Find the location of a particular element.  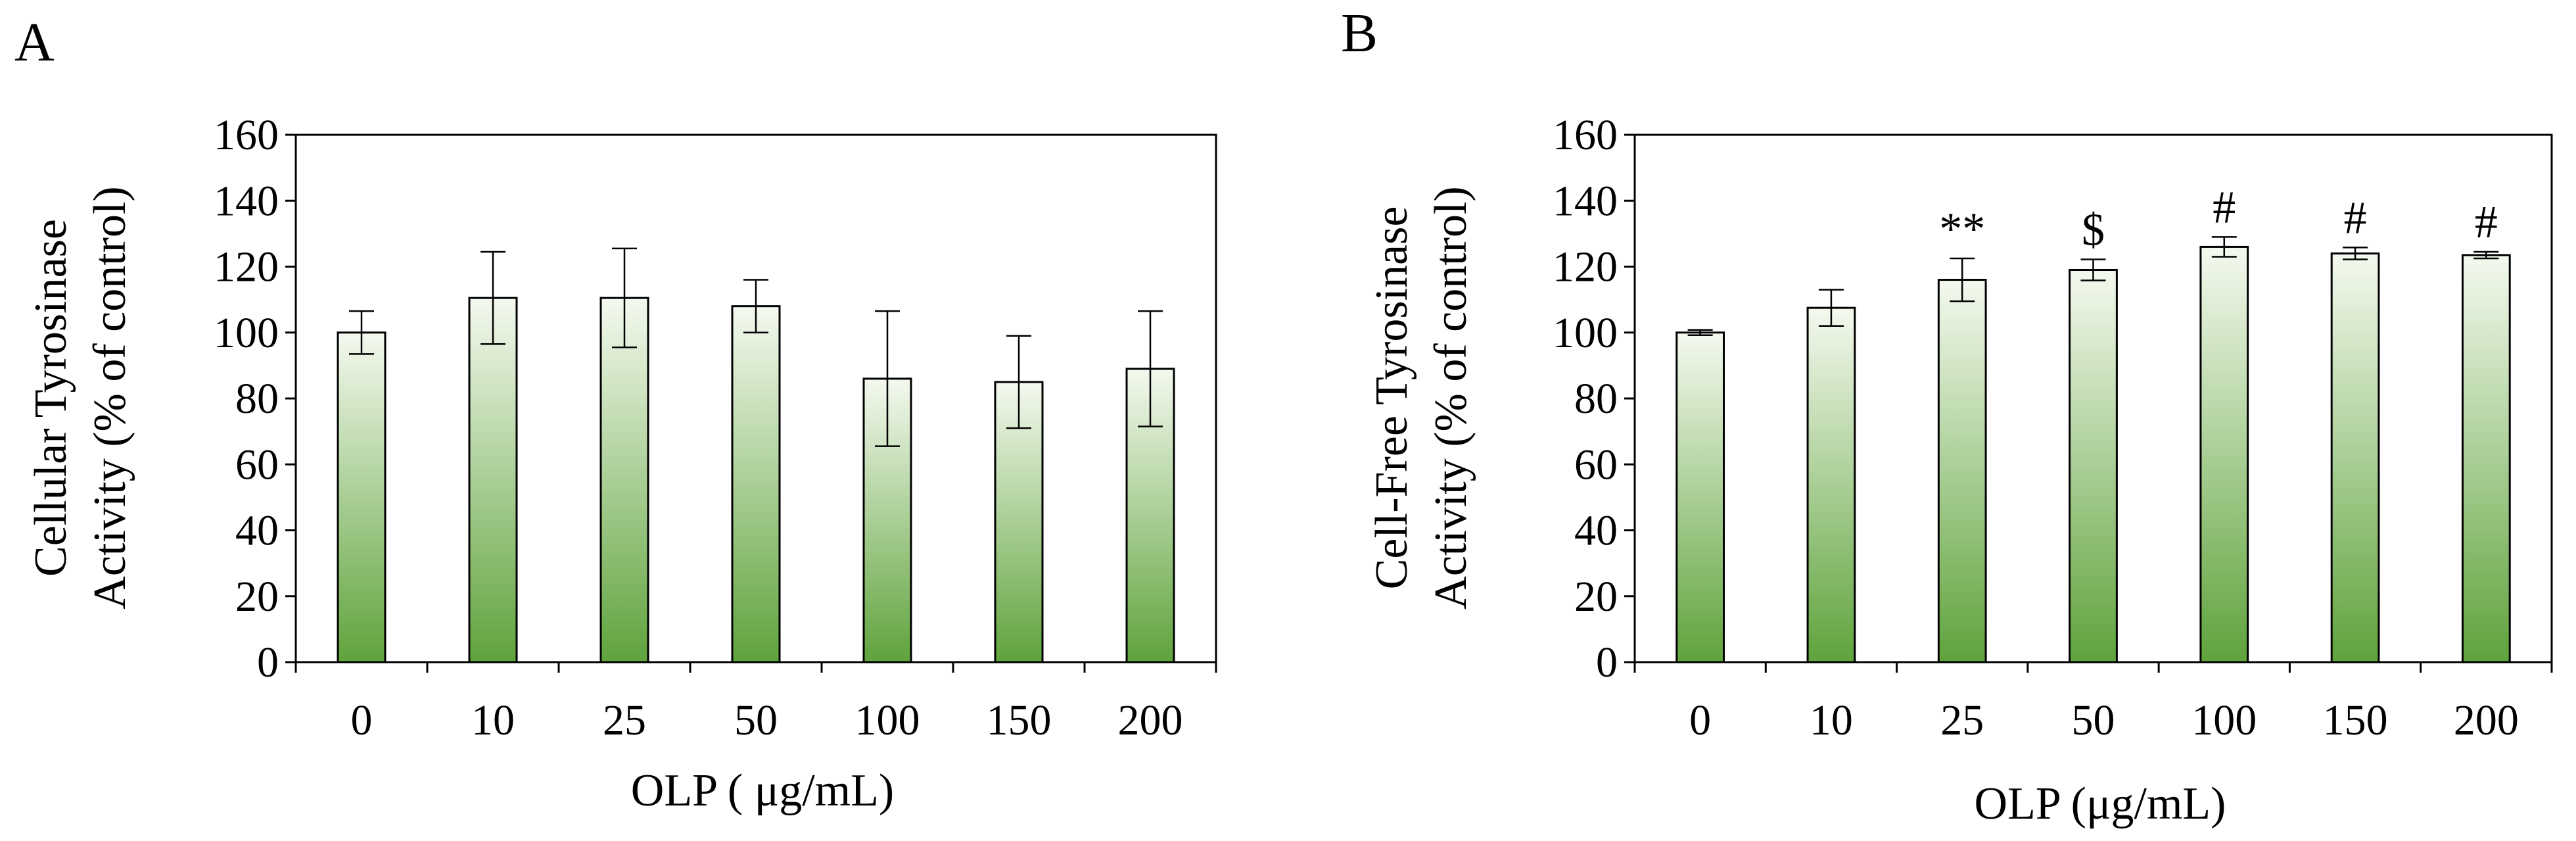

significance-marker: ** is located at coordinates (1962, 229).